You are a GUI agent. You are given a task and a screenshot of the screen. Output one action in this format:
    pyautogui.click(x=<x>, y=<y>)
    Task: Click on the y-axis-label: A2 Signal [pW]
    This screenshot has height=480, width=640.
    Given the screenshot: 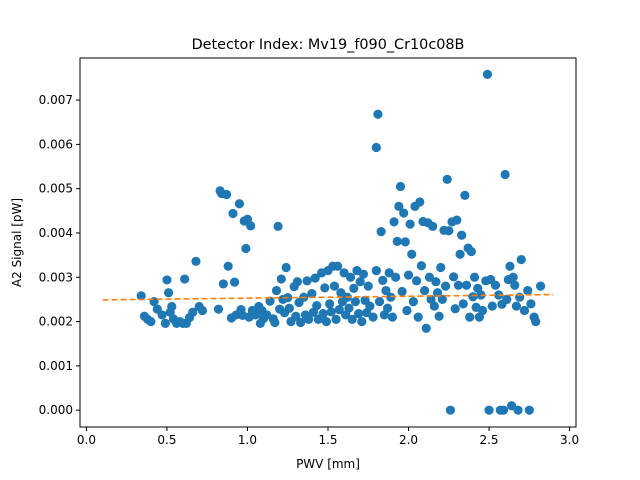 What is the action you would take?
    pyautogui.click(x=17, y=242)
    